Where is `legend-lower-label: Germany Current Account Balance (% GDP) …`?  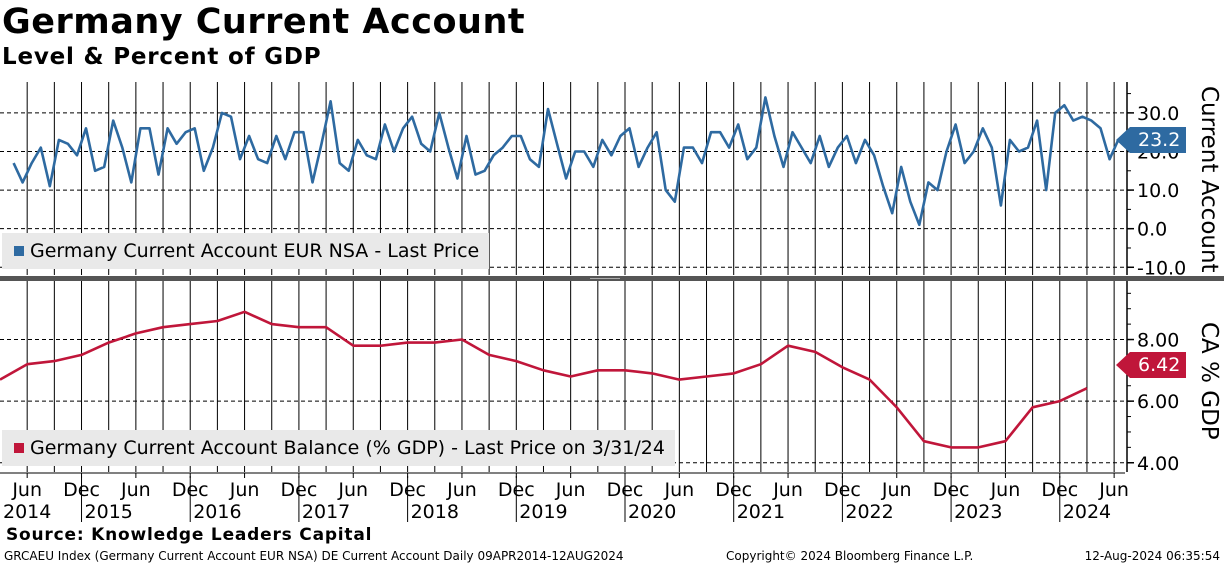
legend-lower-label: Germany Current Account Balance (% GDP) … is located at coordinates (347, 448).